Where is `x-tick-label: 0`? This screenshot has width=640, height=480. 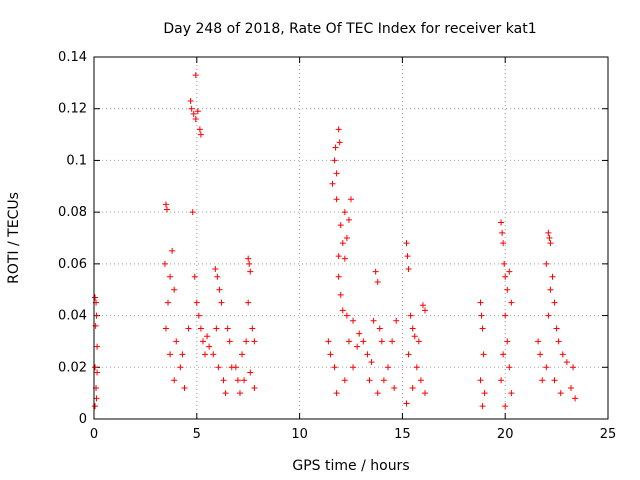 x-tick-label: 0 is located at coordinates (94, 434).